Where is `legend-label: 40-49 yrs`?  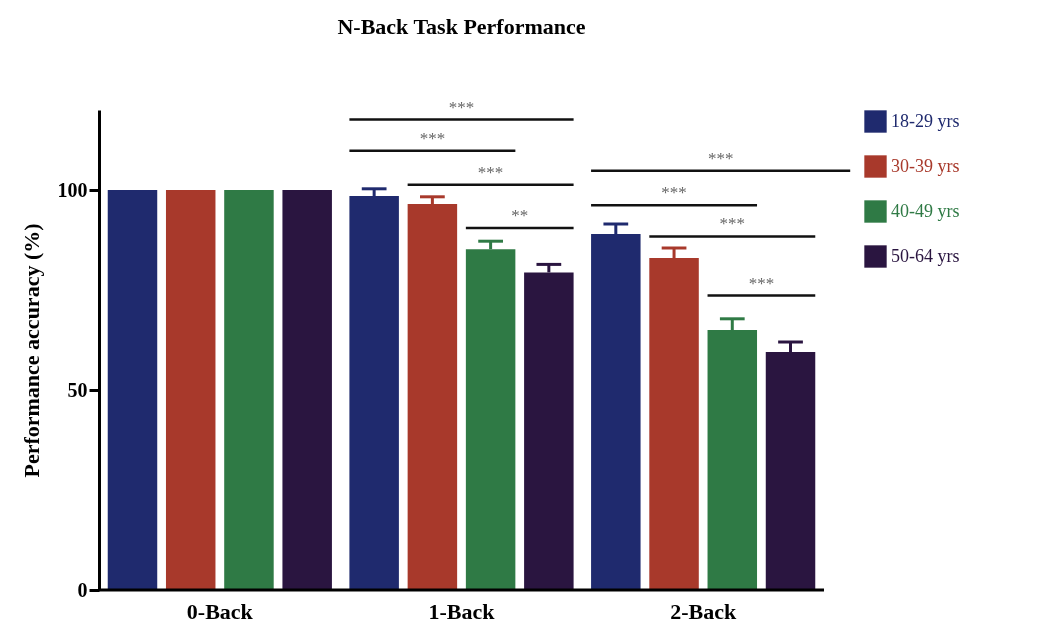
legend-label: 40-49 yrs is located at coordinates (925, 210).